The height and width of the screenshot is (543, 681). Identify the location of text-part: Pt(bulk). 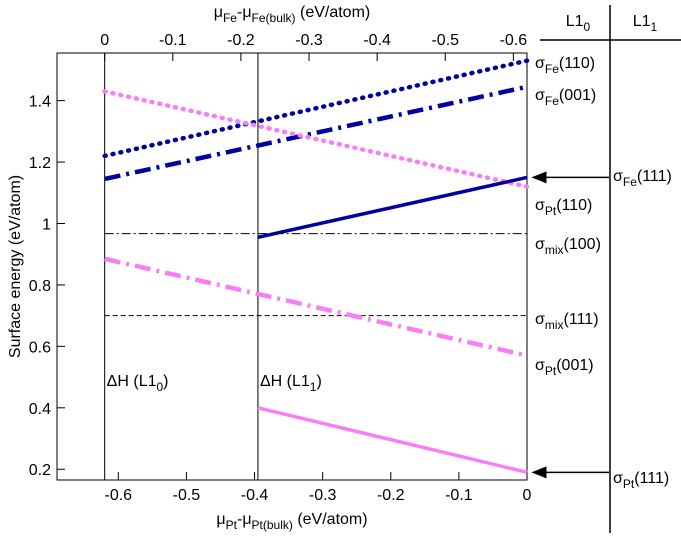
(272, 525).